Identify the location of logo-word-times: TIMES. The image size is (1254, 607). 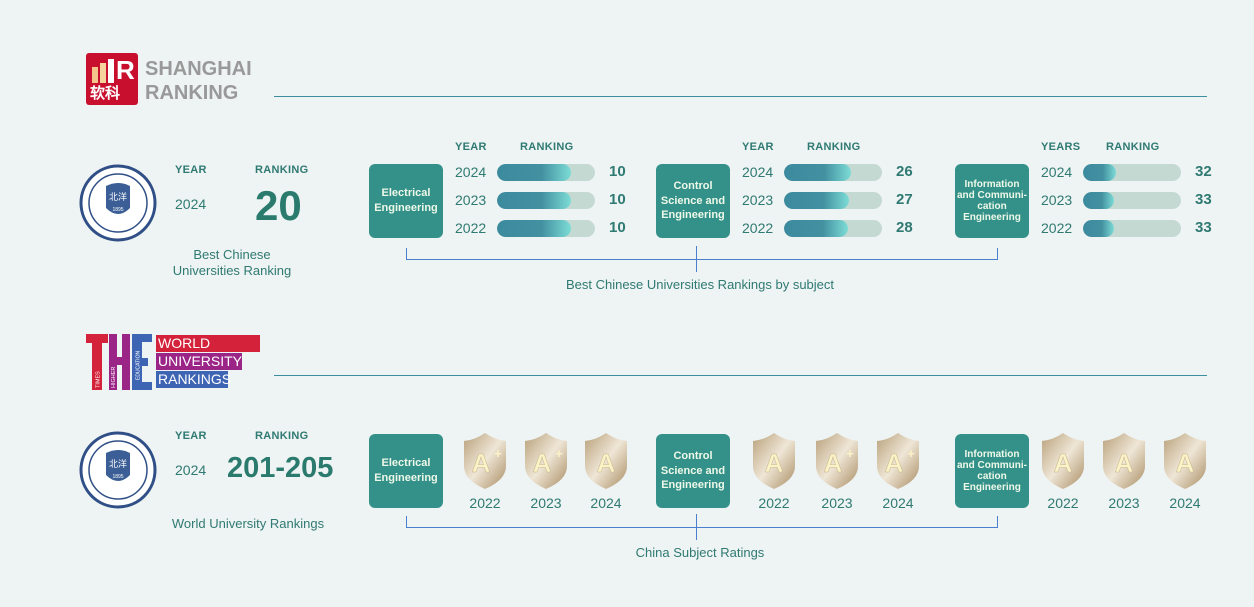
(99, 379).